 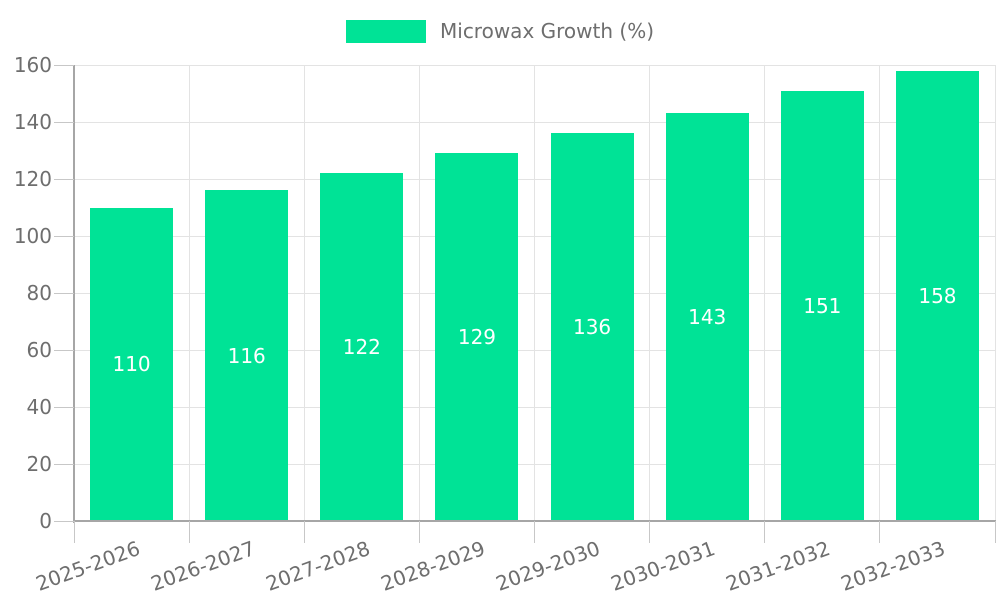 I want to click on bar-2032-2033, so click(x=937, y=295).